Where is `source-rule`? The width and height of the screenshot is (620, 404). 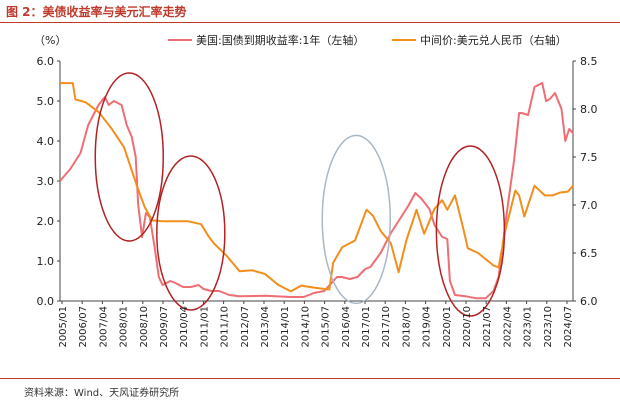
source-rule is located at coordinates (310, 378).